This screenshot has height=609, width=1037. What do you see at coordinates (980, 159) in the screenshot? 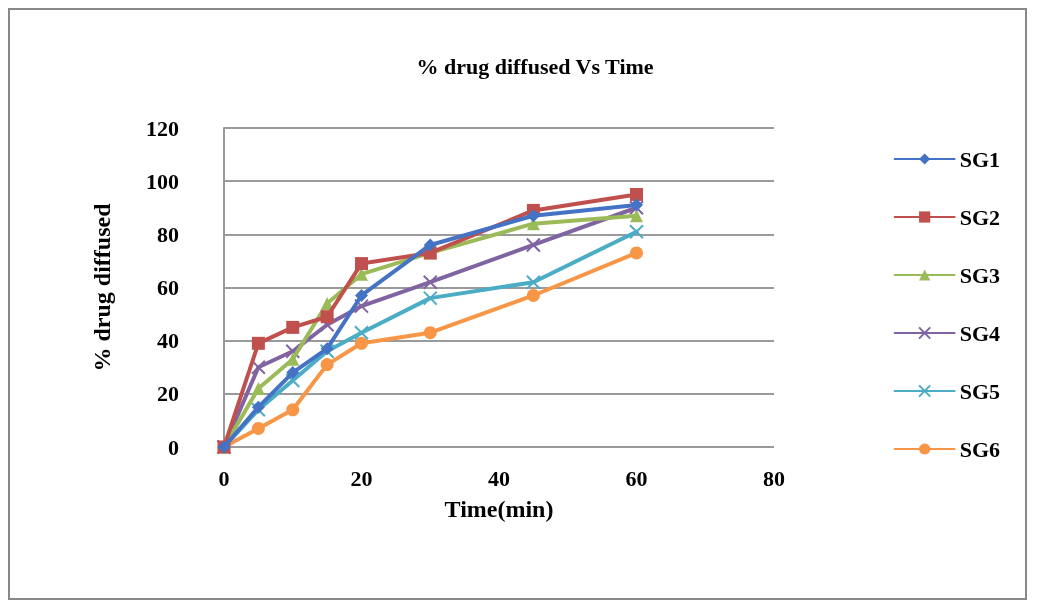
I see `legend-label: SG1` at bounding box center [980, 159].